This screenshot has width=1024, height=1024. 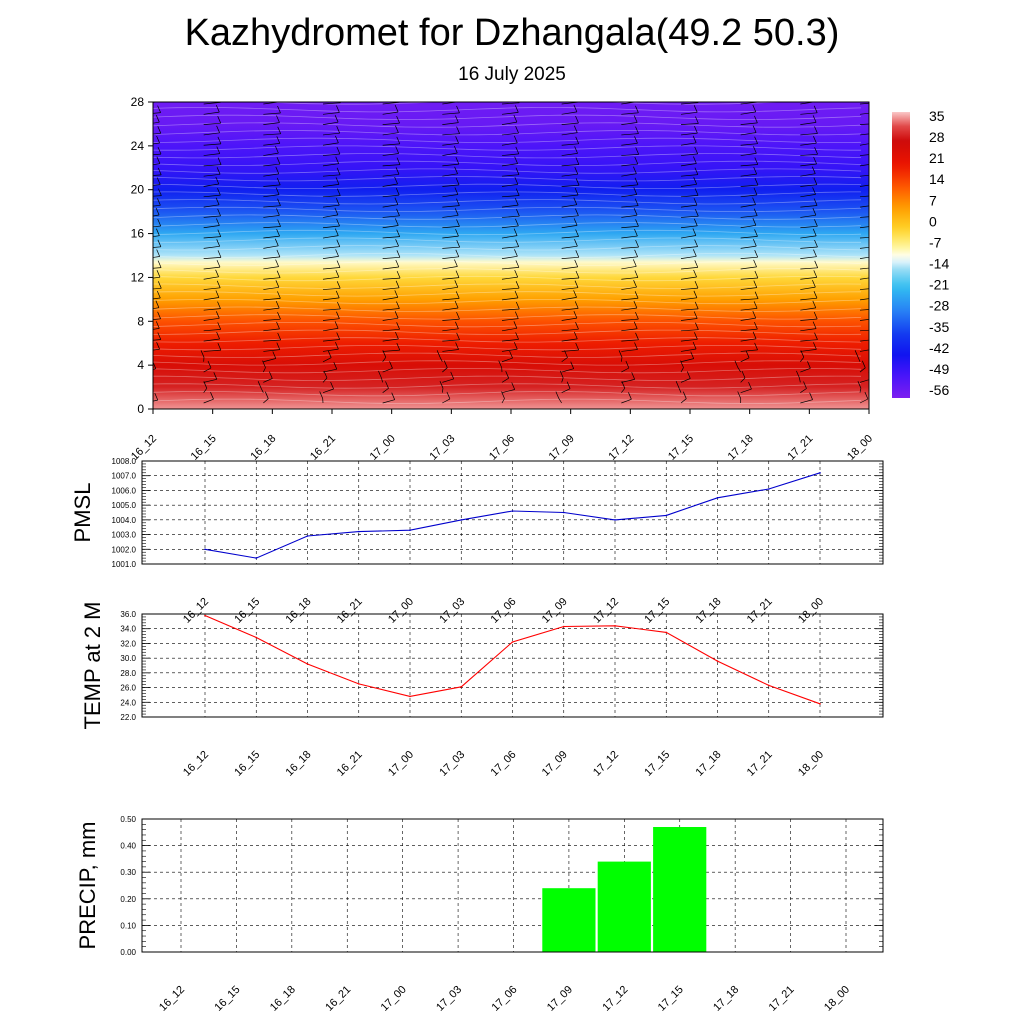 I want to click on data-point, so click(x=717, y=498).